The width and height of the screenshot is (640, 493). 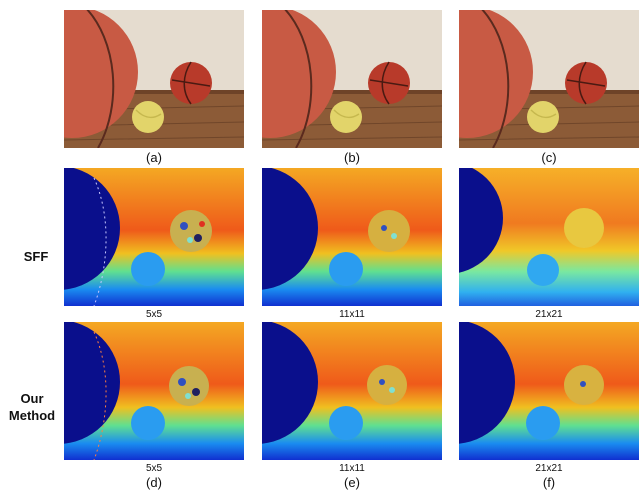 What do you see at coordinates (154, 314) in the screenshot?
I see `sff-window-size-5x5: 5x5` at bounding box center [154, 314].